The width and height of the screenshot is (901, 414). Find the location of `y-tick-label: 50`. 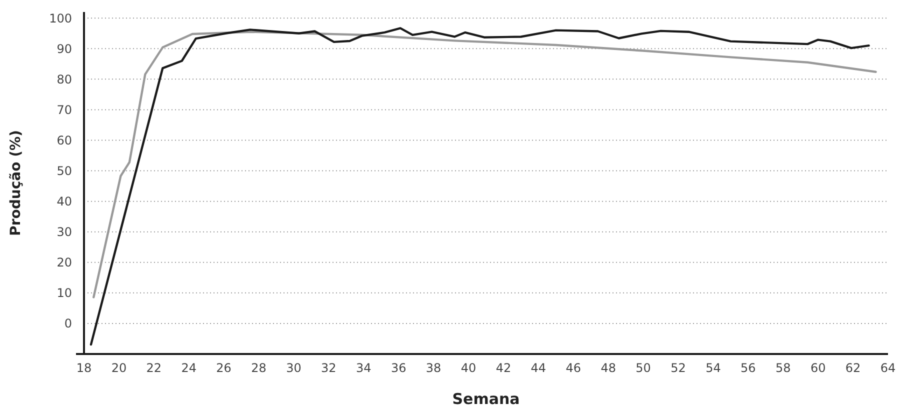

y-tick-label: 50 is located at coordinates (64, 171).